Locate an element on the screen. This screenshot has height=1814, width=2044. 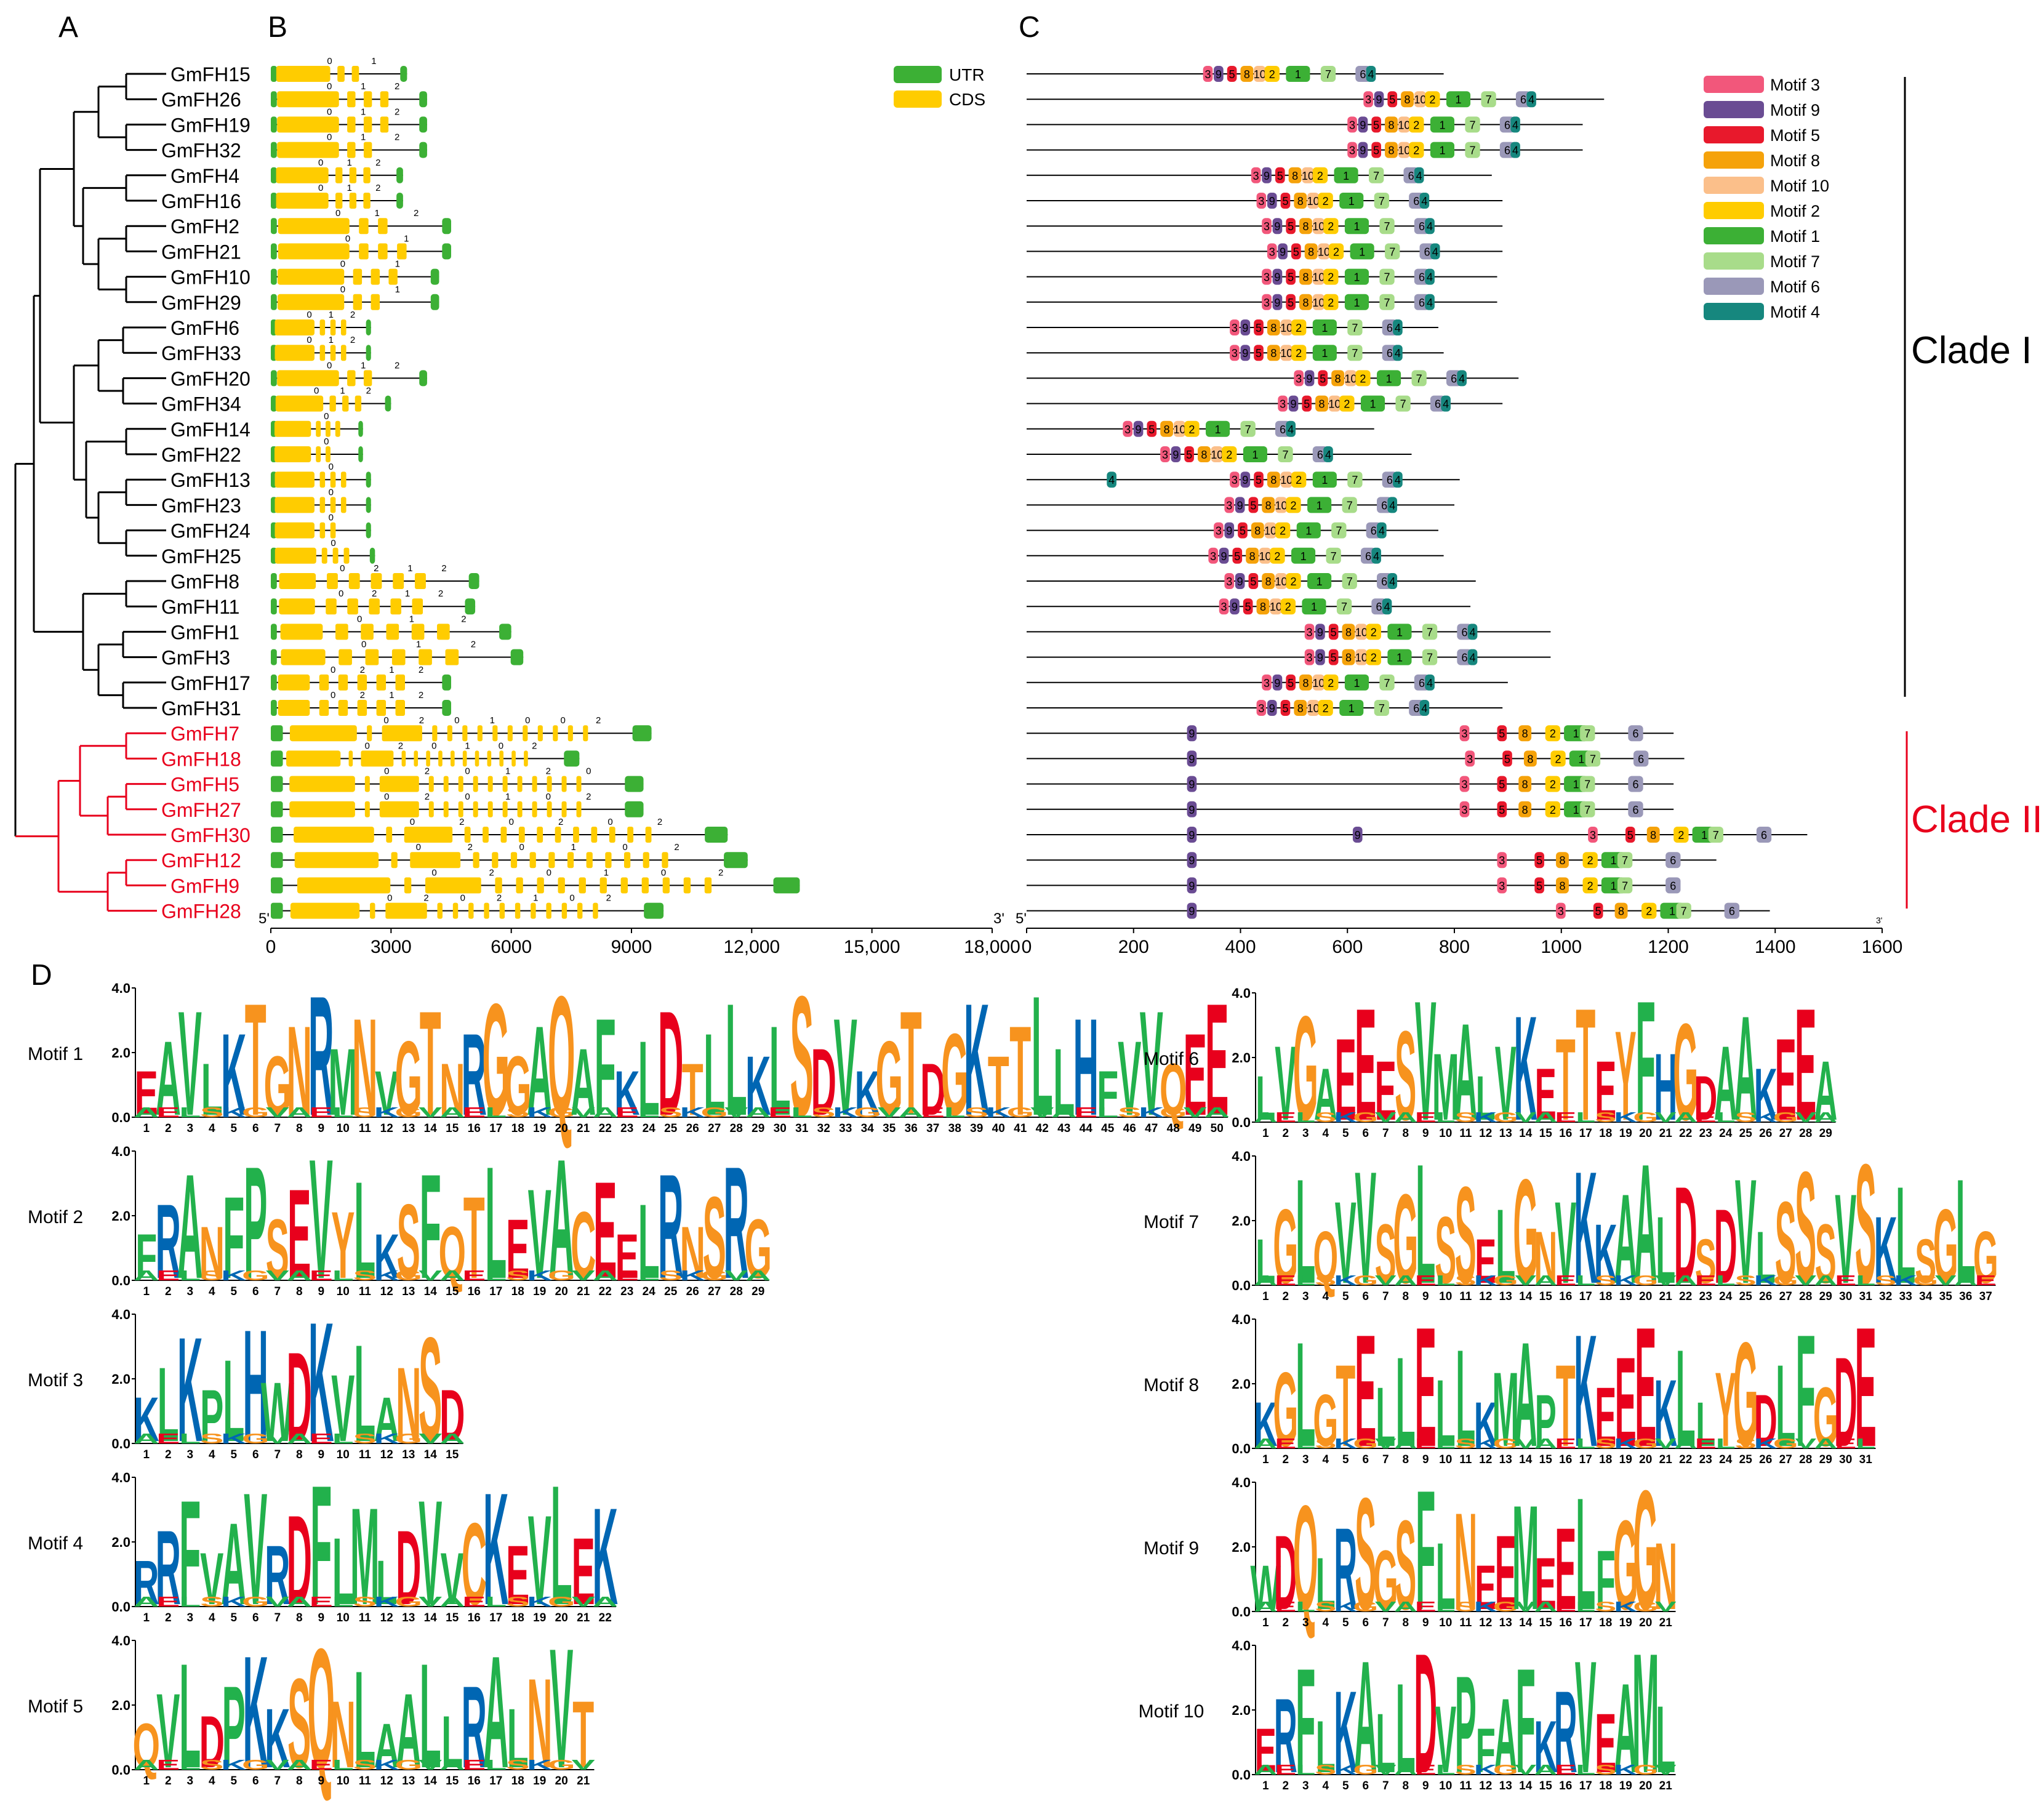
logo-position: 12 is located at coordinates (386, 1128).